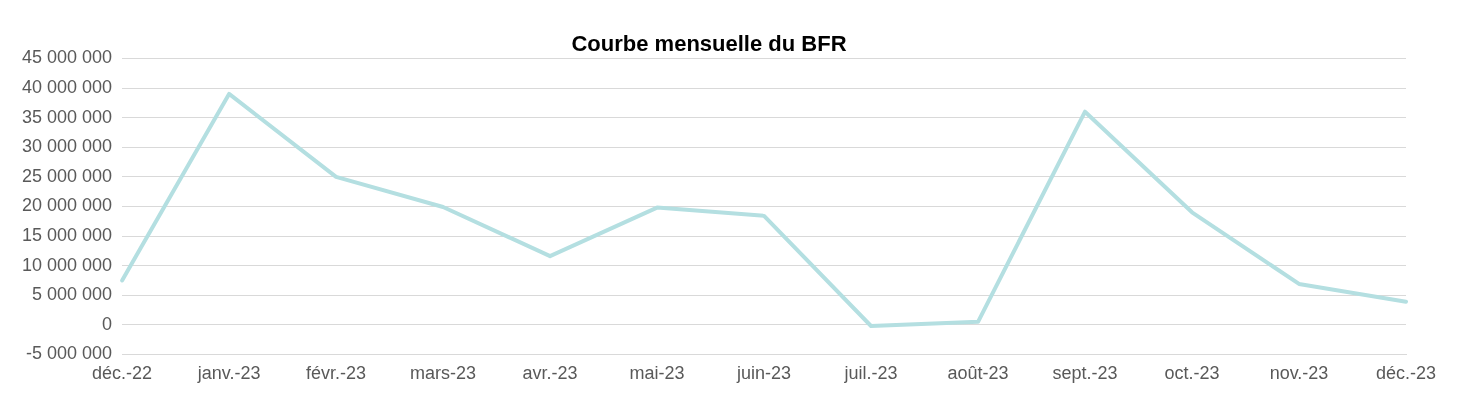 The image size is (1474, 400). What do you see at coordinates (72, 294) in the screenshot?
I see `y-tick-label: 5 000 000` at bounding box center [72, 294].